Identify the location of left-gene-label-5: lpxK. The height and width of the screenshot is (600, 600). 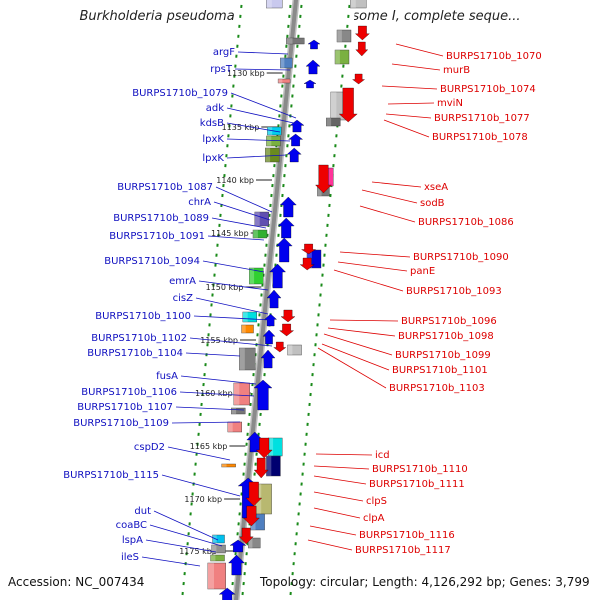
(213, 139).